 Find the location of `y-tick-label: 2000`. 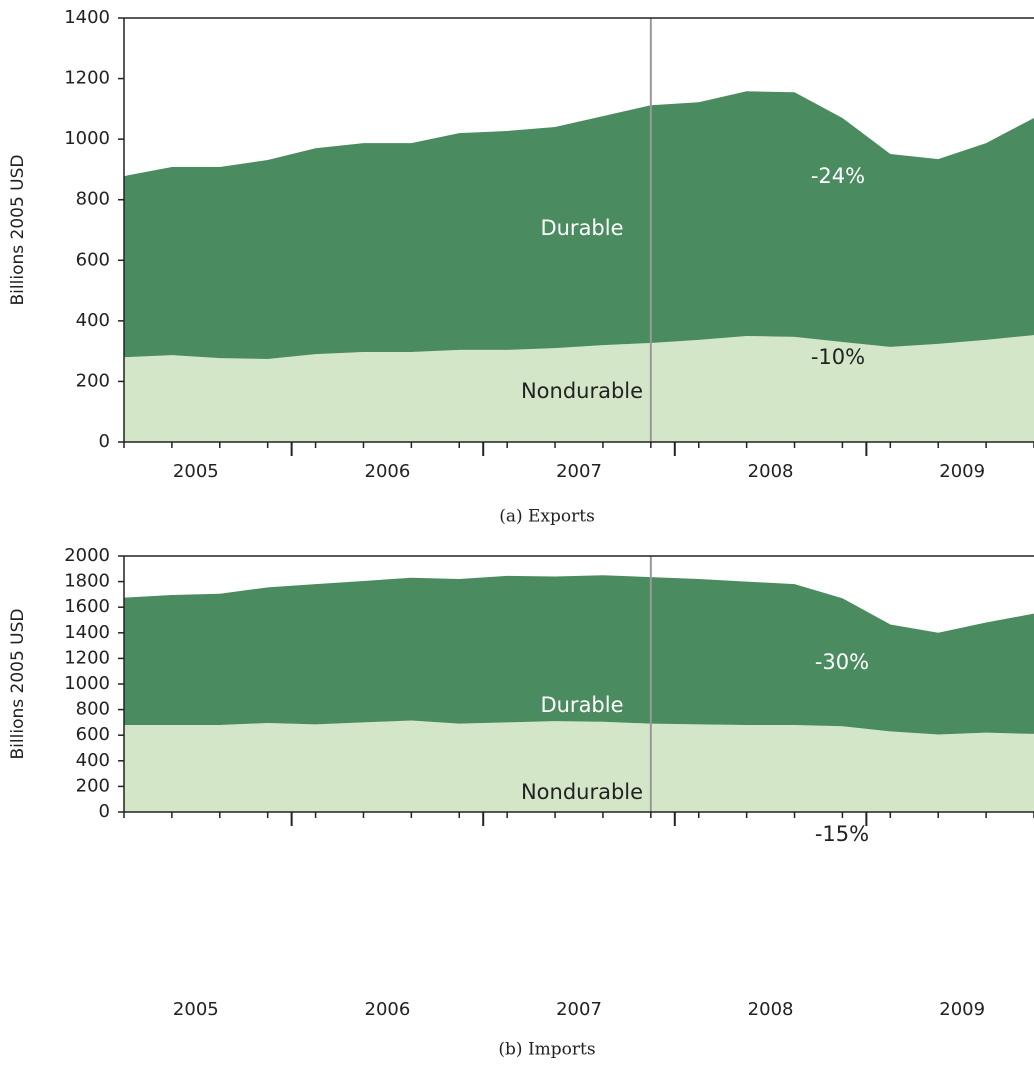

y-tick-label: 2000 is located at coordinates (87, 555).